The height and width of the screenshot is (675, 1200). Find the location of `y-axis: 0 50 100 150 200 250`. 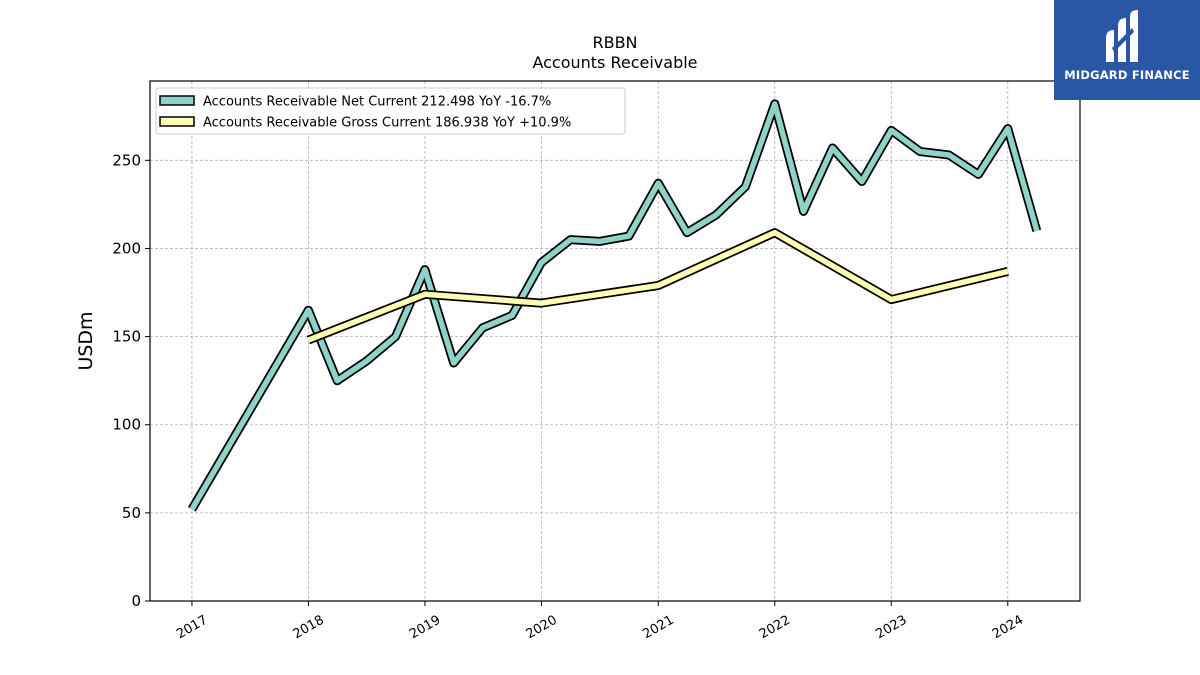

y-axis: 0 50 100 150 200 250 is located at coordinates (131, 380).